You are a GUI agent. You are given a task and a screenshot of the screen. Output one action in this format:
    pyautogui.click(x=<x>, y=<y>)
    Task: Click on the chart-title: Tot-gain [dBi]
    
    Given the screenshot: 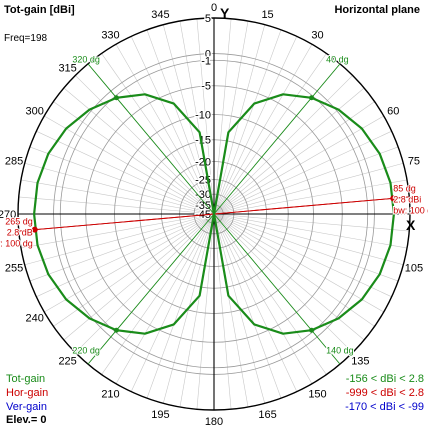 What is the action you would take?
    pyautogui.click(x=39, y=10)
    